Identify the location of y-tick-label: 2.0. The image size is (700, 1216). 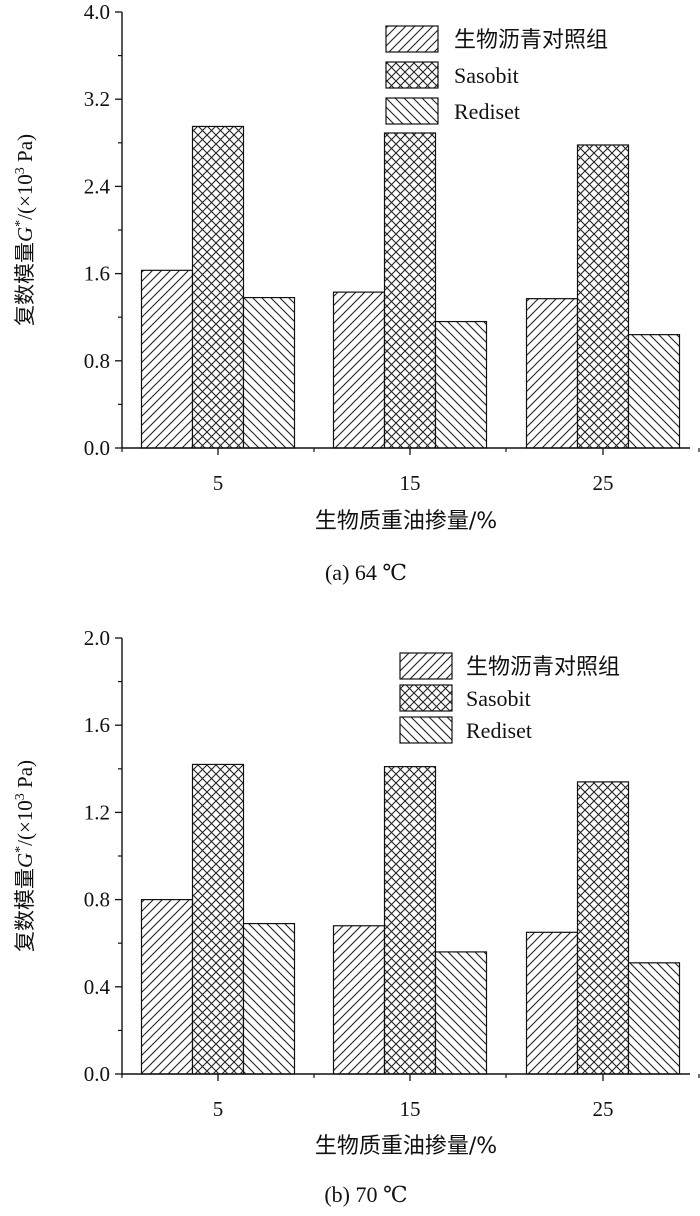
(97, 638).